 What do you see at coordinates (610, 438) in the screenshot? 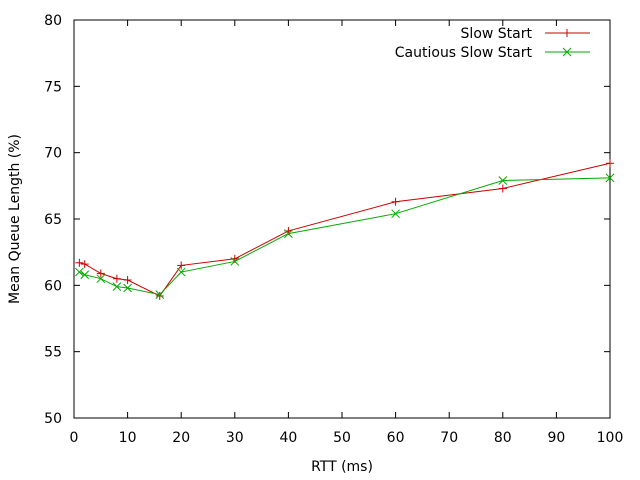
I see `x-tick-label: 100` at bounding box center [610, 438].